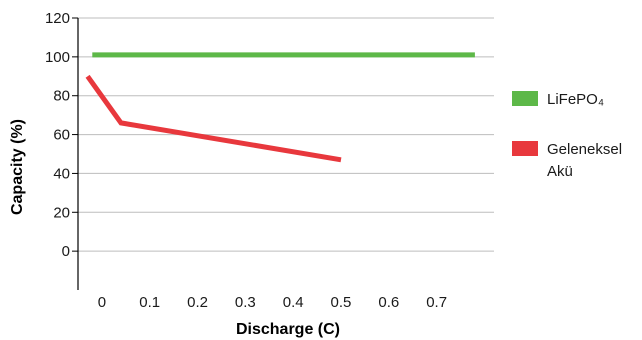  Describe the element at coordinates (57, 57) in the screenshot. I see `y-tick-label: 100` at that location.